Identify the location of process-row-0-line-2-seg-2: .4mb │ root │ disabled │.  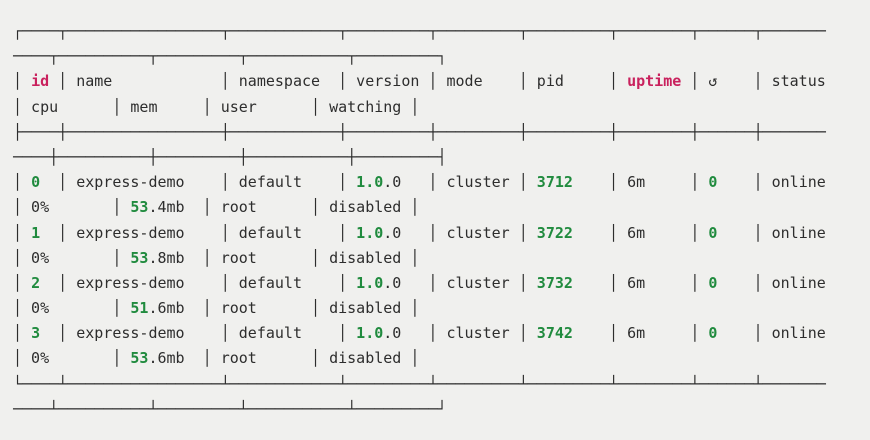
(284, 207).